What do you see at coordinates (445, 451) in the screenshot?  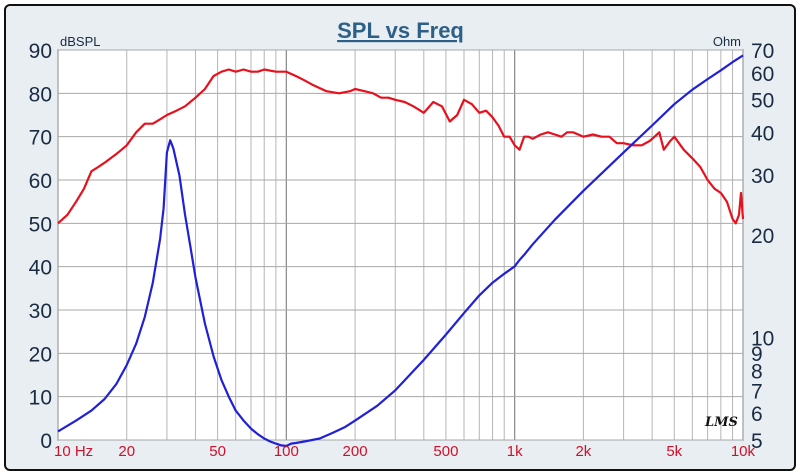 I see `x-axis-tick-label: 500` at bounding box center [445, 451].